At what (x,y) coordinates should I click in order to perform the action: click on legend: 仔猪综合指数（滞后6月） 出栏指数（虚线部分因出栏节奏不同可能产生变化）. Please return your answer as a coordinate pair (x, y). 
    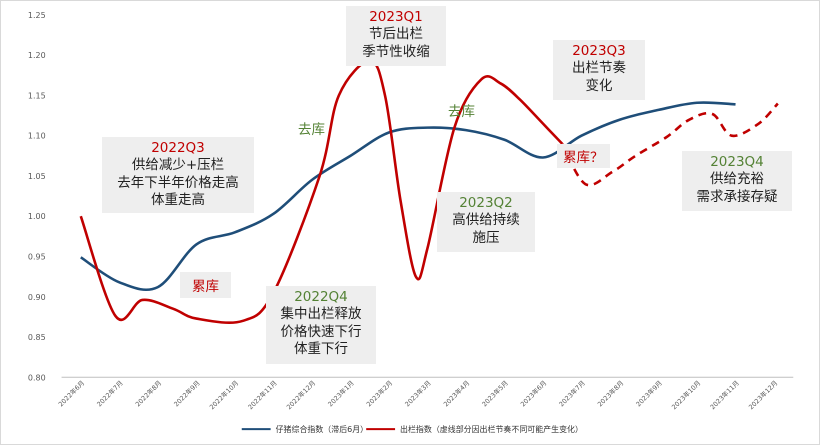
    Looking at the image, I should click on (412, 429).